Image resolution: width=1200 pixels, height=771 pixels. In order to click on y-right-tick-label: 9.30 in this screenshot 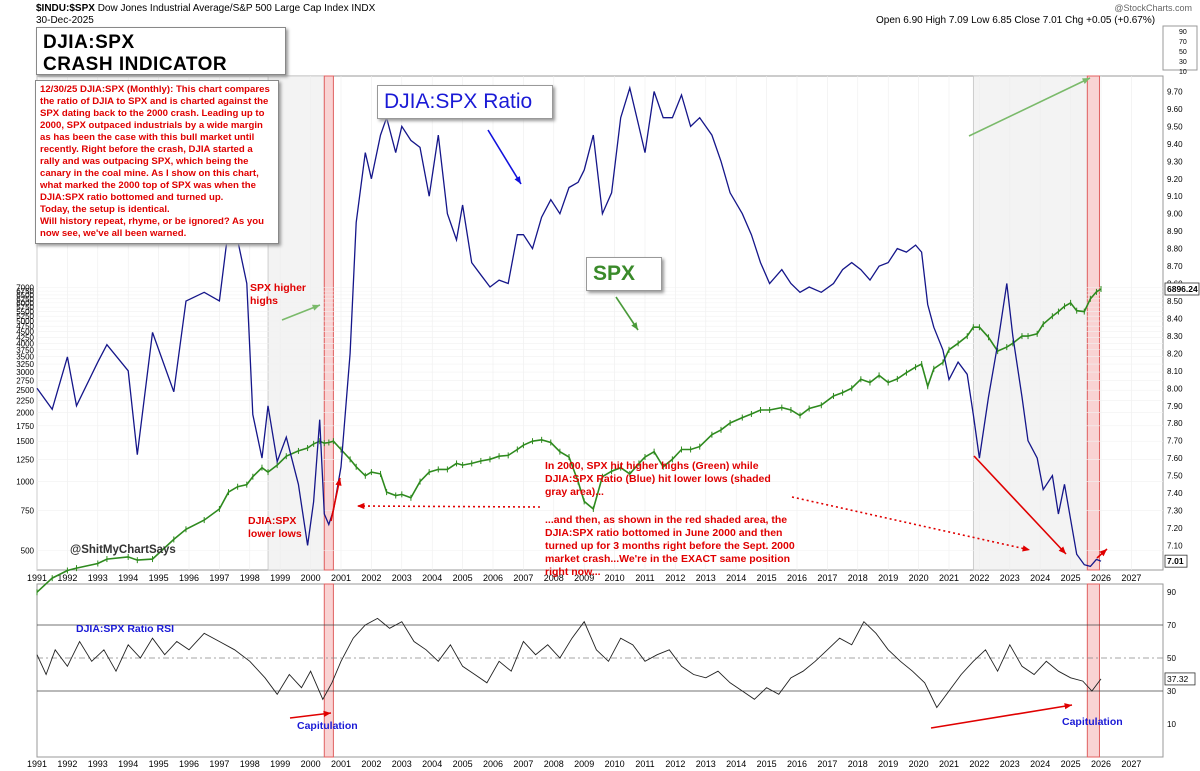, I will do `click(1175, 161)`.